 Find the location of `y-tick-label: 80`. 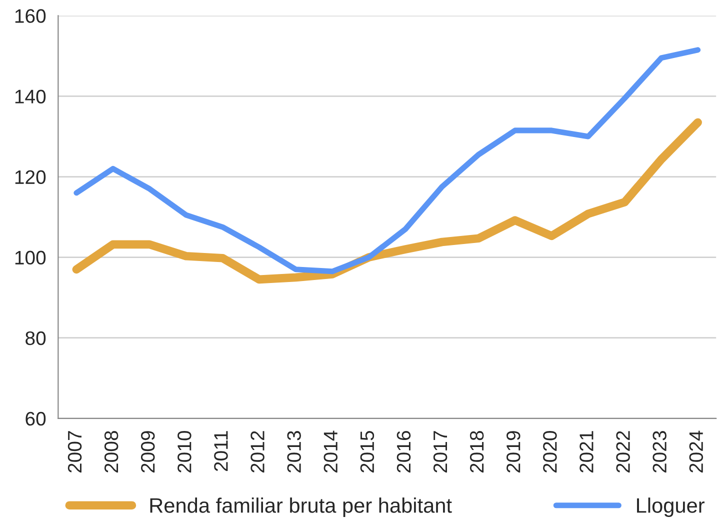

y-tick-label: 80 is located at coordinates (36, 338).